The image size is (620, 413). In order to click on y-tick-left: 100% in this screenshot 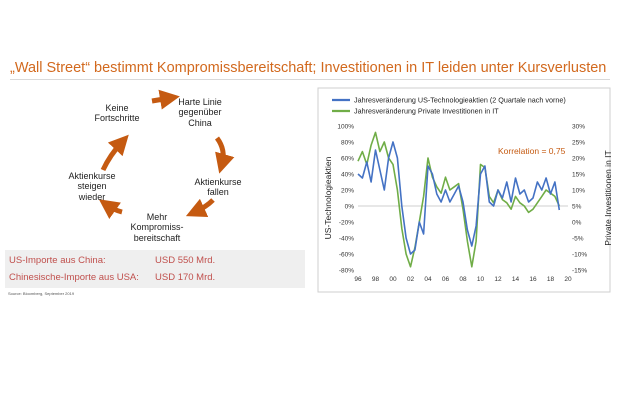, I will do `click(345, 127)`.